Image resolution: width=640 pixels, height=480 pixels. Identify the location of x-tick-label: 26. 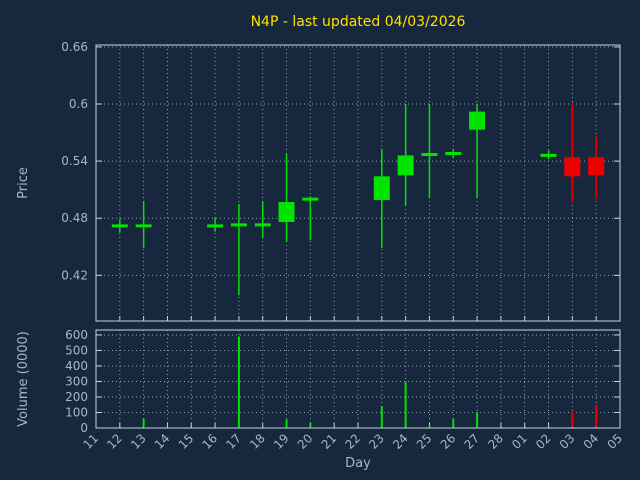
(448, 441).